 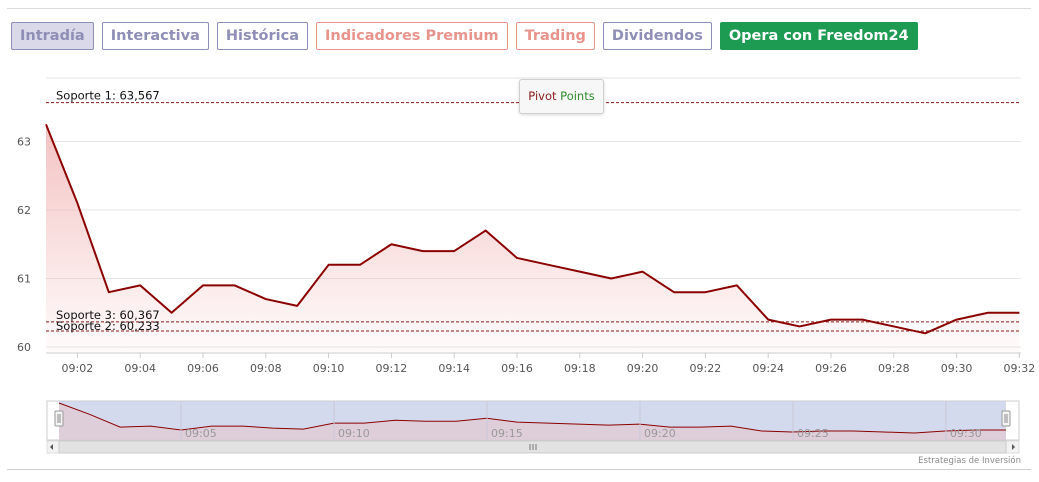 What do you see at coordinates (519, 8) in the screenshot?
I see `top-divider` at bounding box center [519, 8].